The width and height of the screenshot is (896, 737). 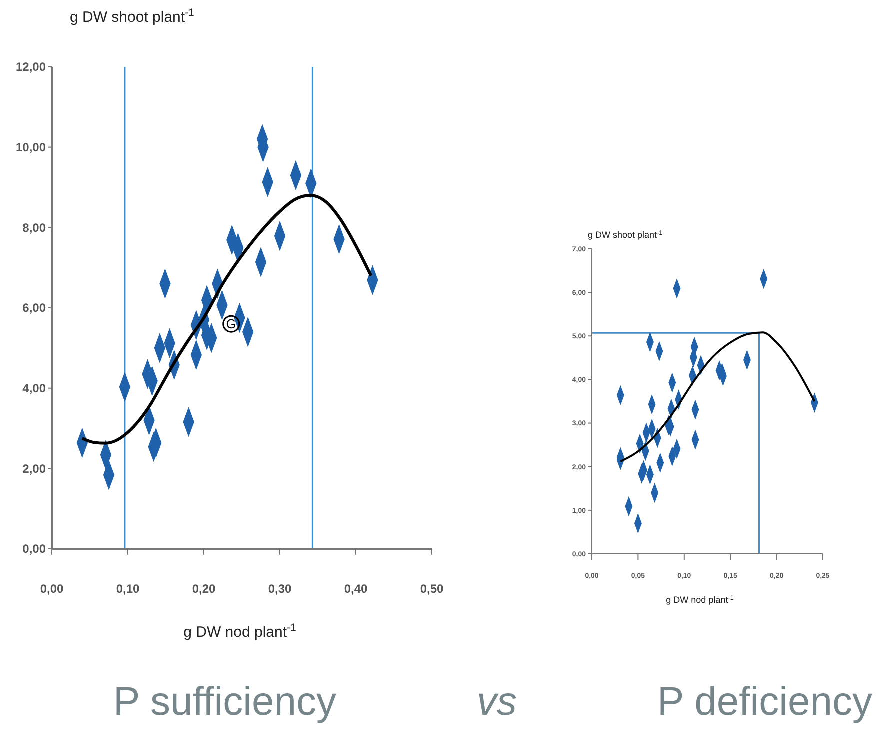 What do you see at coordinates (31, 147) in the screenshot?
I see `y-tick-label: 10,00` at bounding box center [31, 147].